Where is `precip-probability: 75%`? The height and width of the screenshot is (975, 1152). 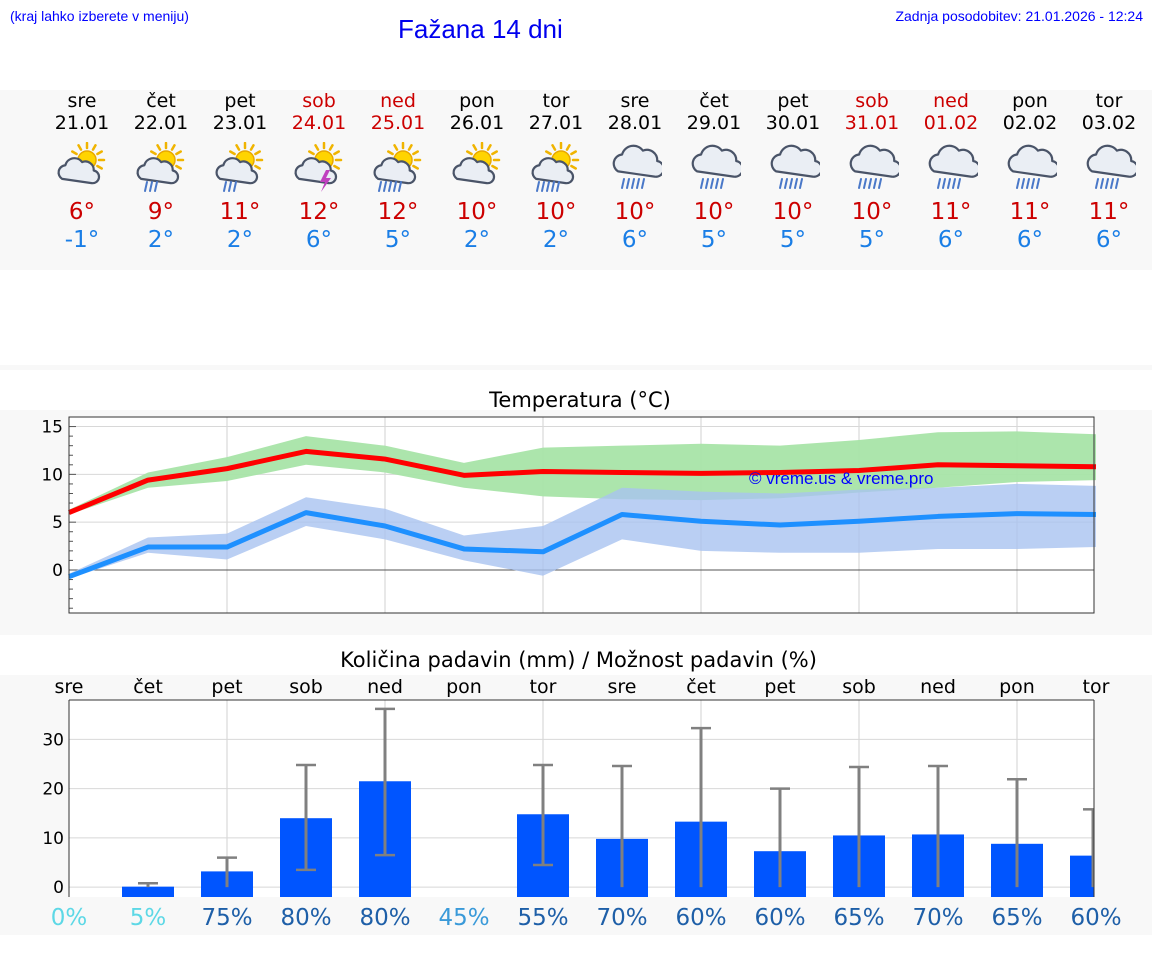 precip-probability: 75% is located at coordinates (227, 918).